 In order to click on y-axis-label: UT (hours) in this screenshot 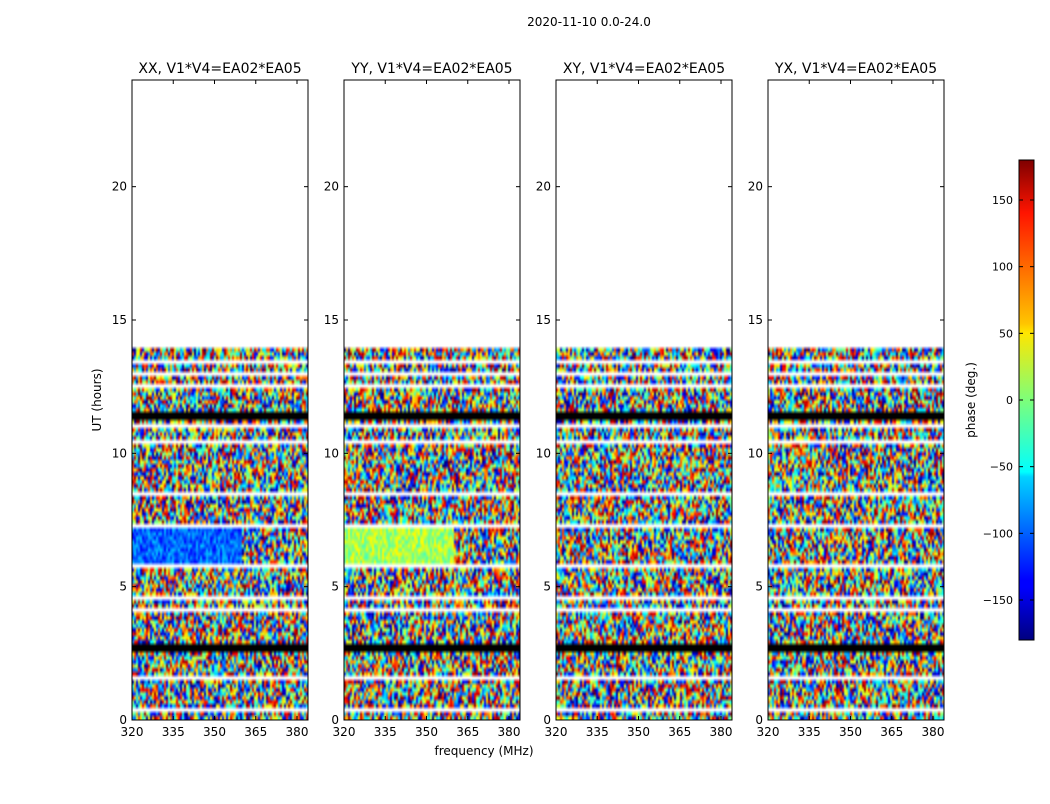, I will do `click(97, 399)`.